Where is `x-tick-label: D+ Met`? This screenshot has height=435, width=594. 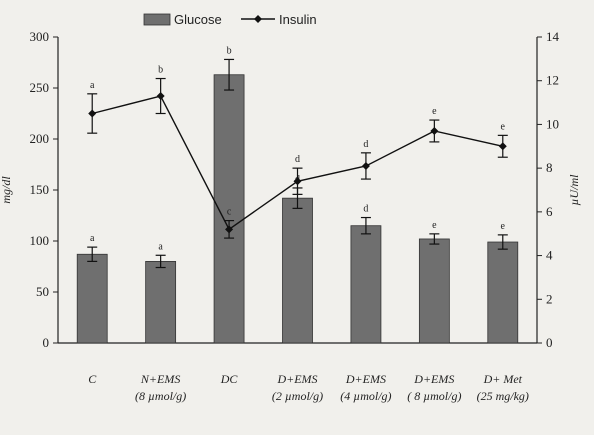 x-tick-label: D+ Met is located at coordinates (503, 379).